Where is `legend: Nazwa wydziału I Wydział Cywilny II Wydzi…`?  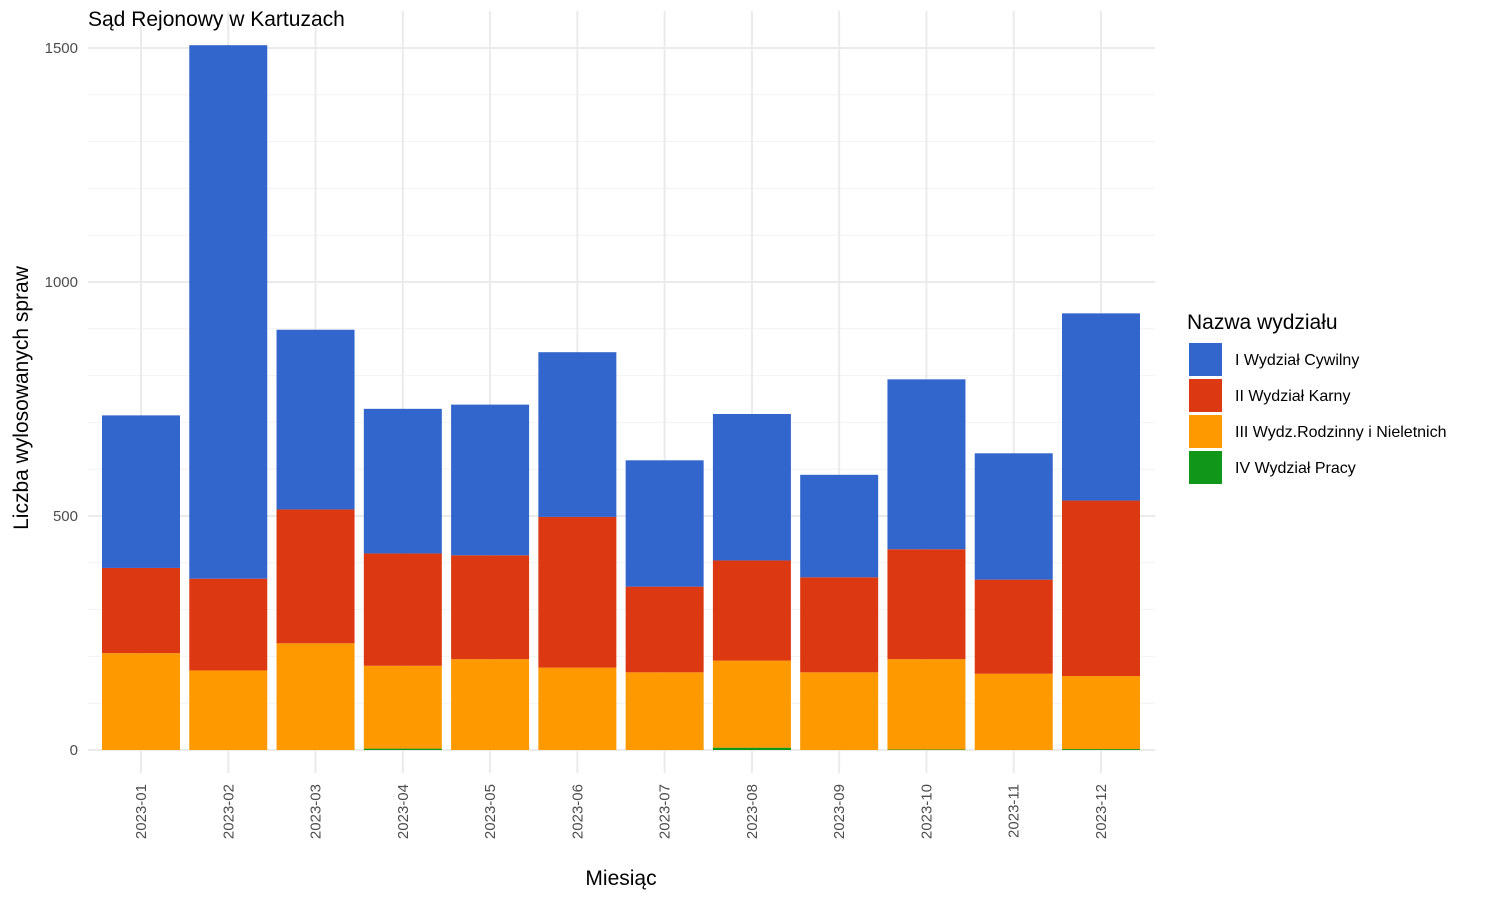 legend: Nazwa wydziału I Wydział Cywilny II Wydzi… is located at coordinates (1317, 397).